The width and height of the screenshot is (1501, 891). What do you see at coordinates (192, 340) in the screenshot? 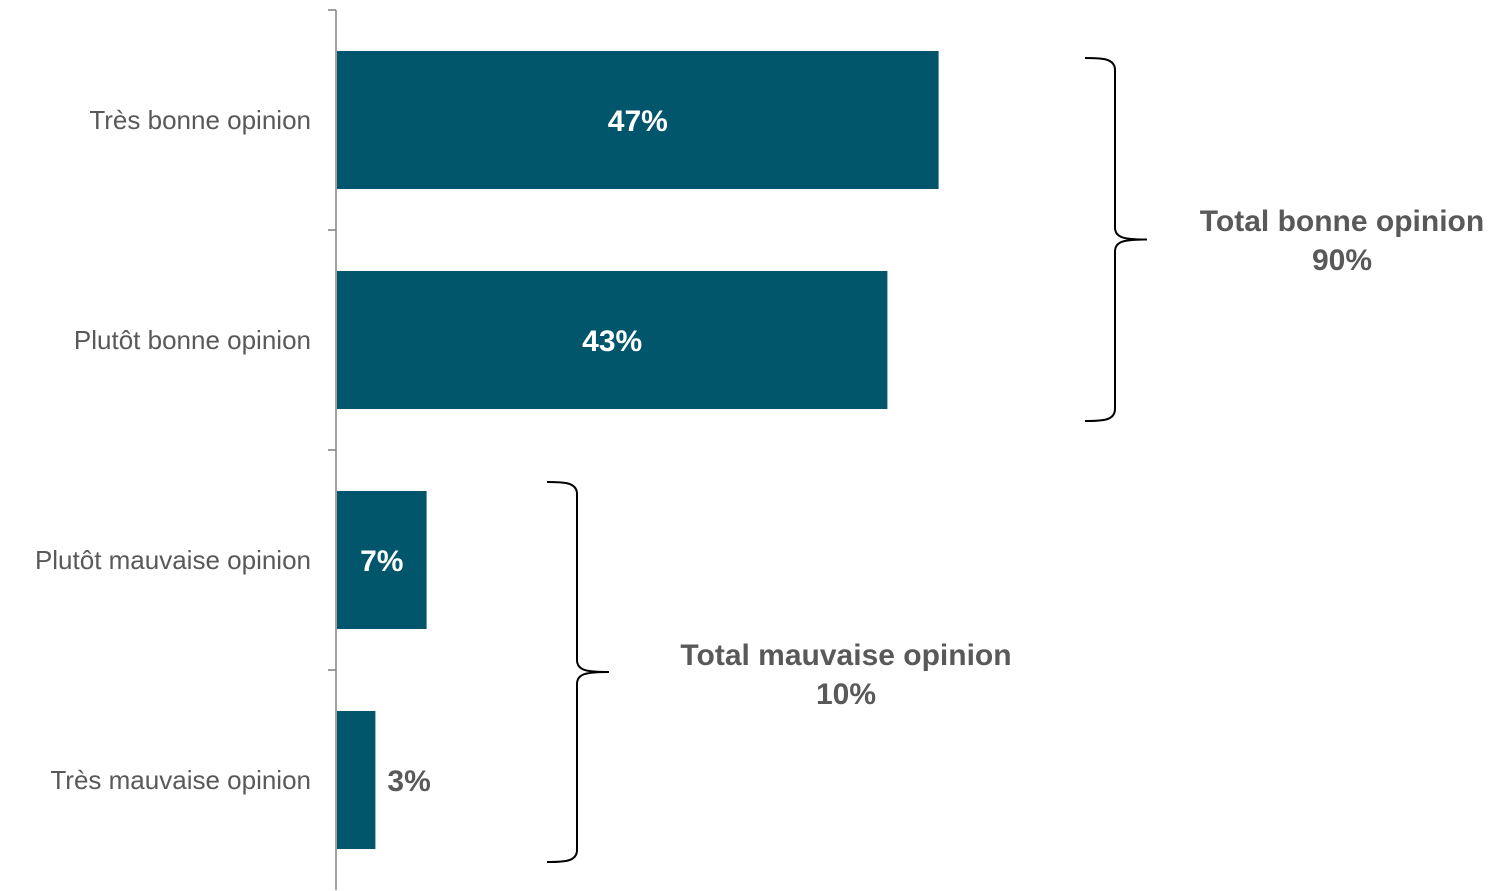
I see `category-label: Plutôt bonne opinion` at bounding box center [192, 340].